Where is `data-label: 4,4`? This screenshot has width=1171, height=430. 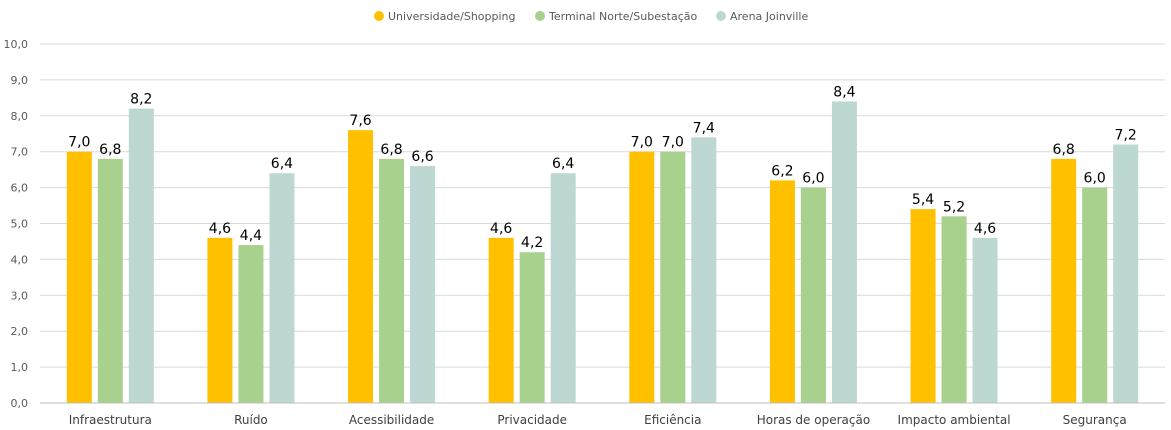
data-label: 4,4 is located at coordinates (251, 236).